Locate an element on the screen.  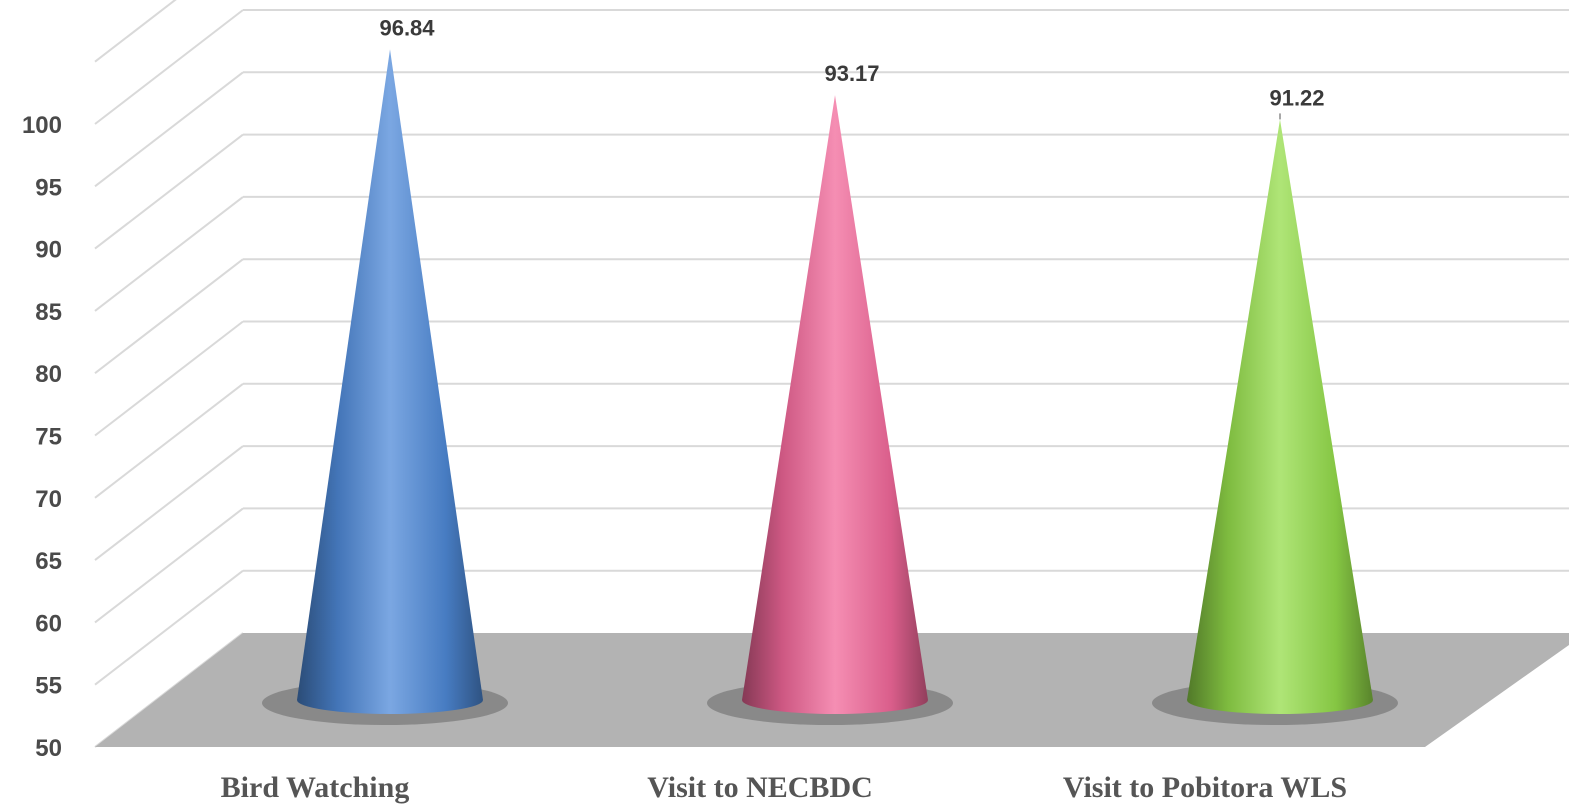
data-label: 91.22 is located at coordinates (1296, 97).